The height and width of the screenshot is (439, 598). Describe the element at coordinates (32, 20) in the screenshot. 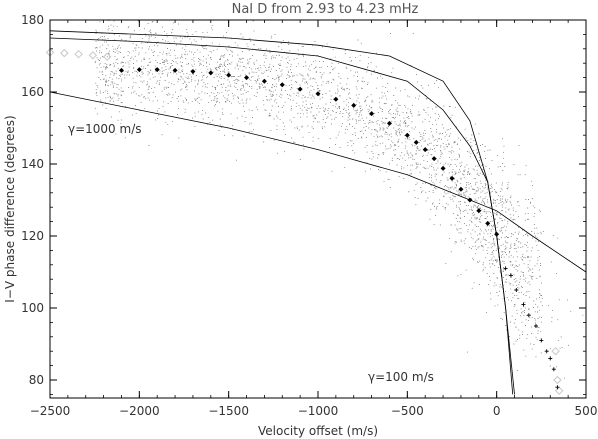

I see `y-tick-label: 180` at that location.